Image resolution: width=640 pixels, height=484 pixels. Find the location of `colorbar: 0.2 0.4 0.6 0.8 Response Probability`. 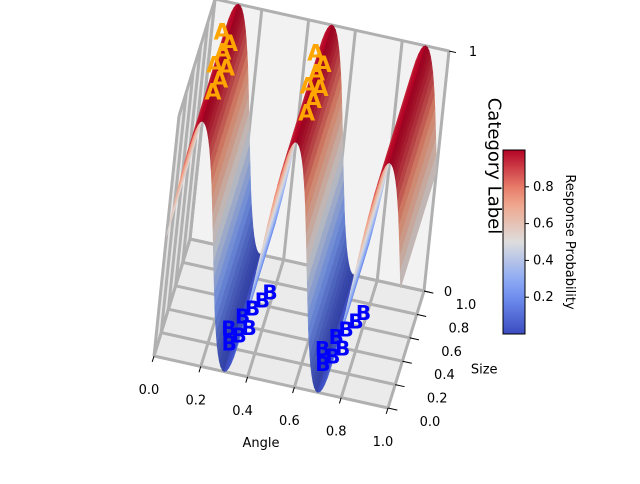

colorbar: 0.2 0.4 0.6 0.8 Response Probability is located at coordinates (539, 242).